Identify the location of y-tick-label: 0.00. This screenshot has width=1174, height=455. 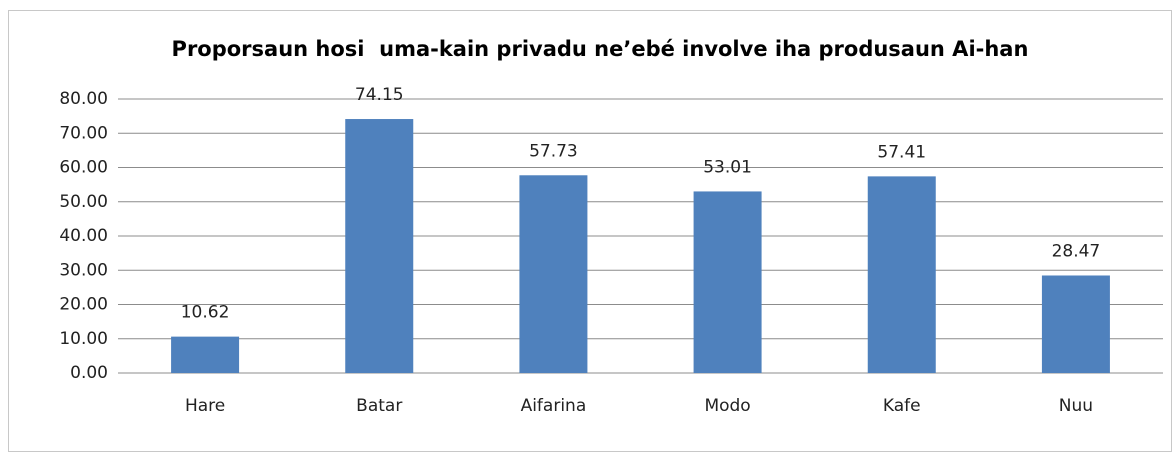
(89, 373).